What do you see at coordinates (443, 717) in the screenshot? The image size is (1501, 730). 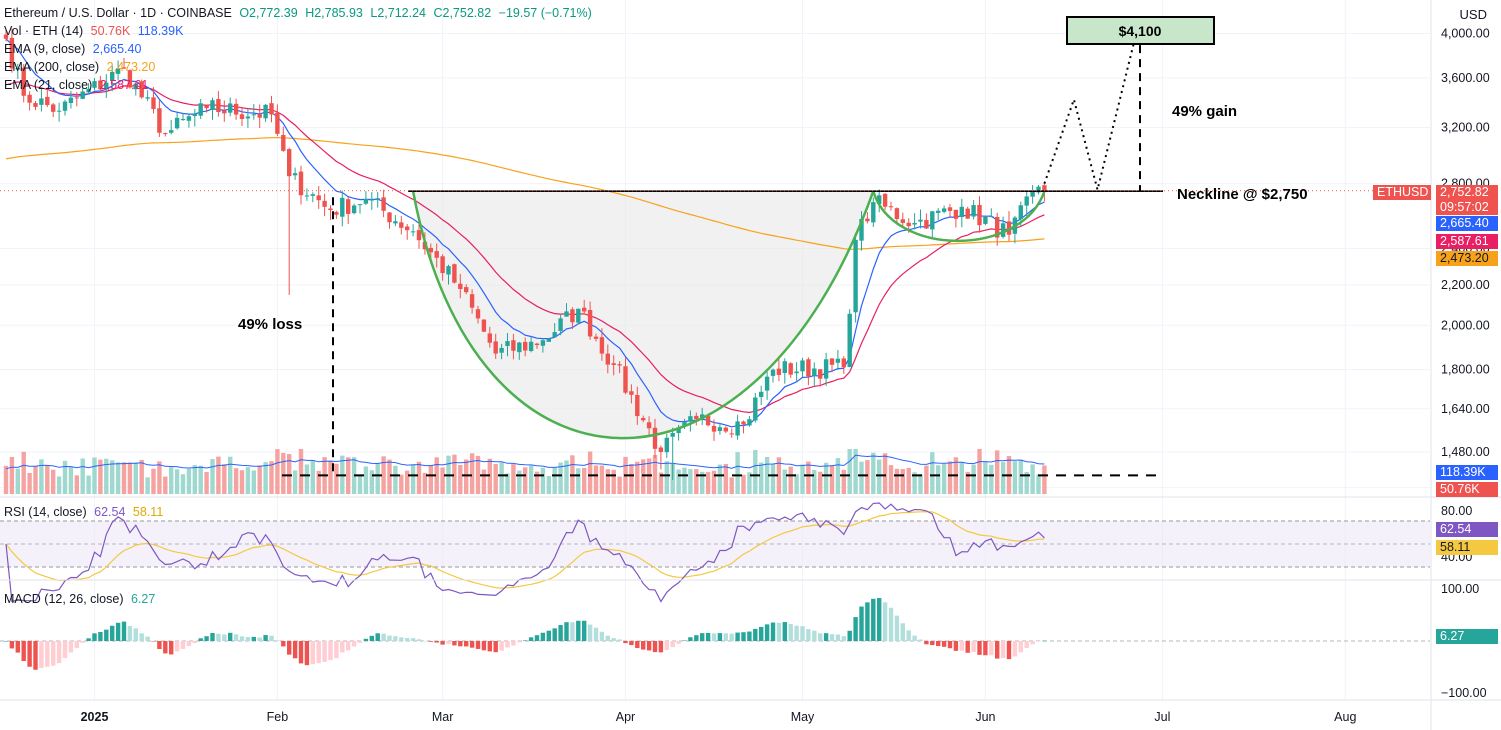 I see `time-axis-tick: Mar` at bounding box center [443, 717].